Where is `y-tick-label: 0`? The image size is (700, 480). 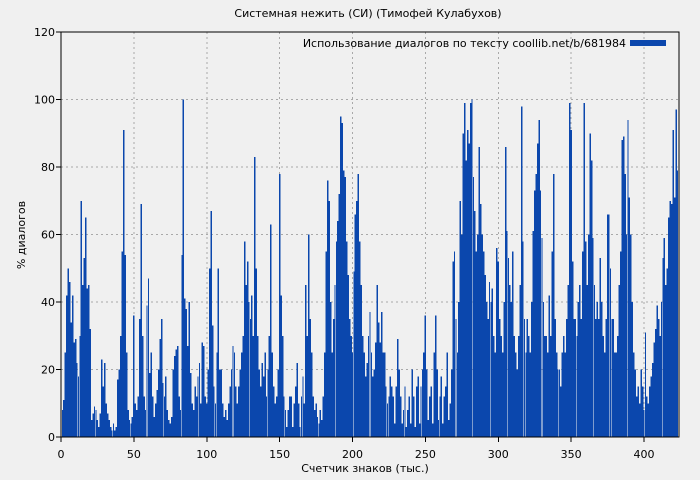 y-tick-label: 0 is located at coordinates (51, 437).